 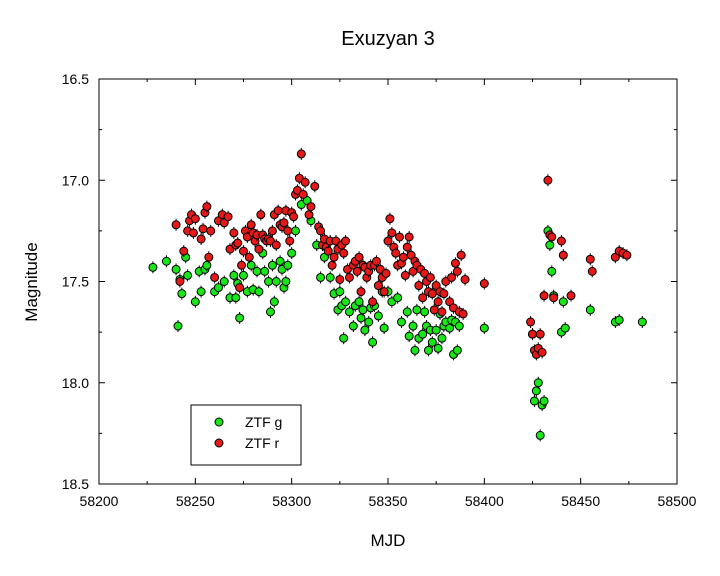 What do you see at coordinates (263, 422) in the screenshot?
I see `legend-label-ztf-g: ZTF g` at bounding box center [263, 422].